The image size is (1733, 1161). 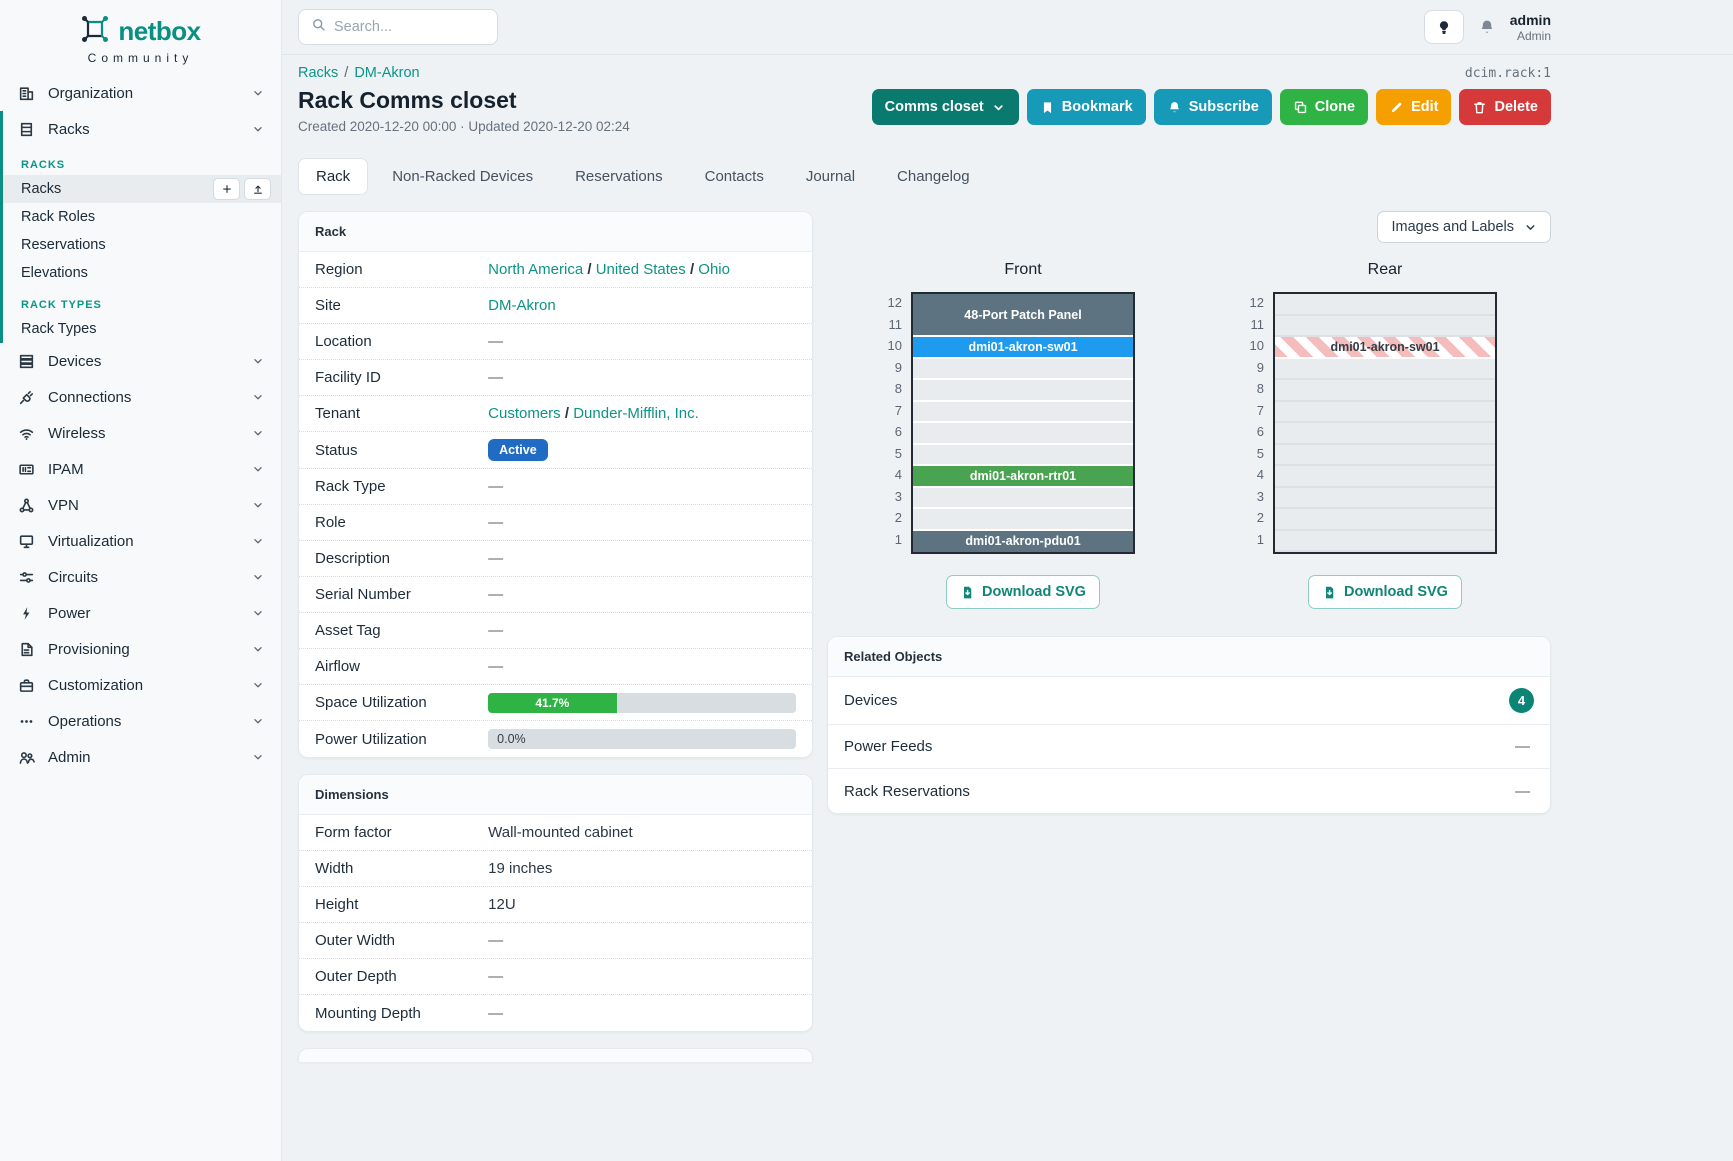 What do you see at coordinates (1258, 423) in the screenshot?
I see `unit-numbers: 12 11 10 9 8 7 6 5 4 3 2 1` at bounding box center [1258, 423].